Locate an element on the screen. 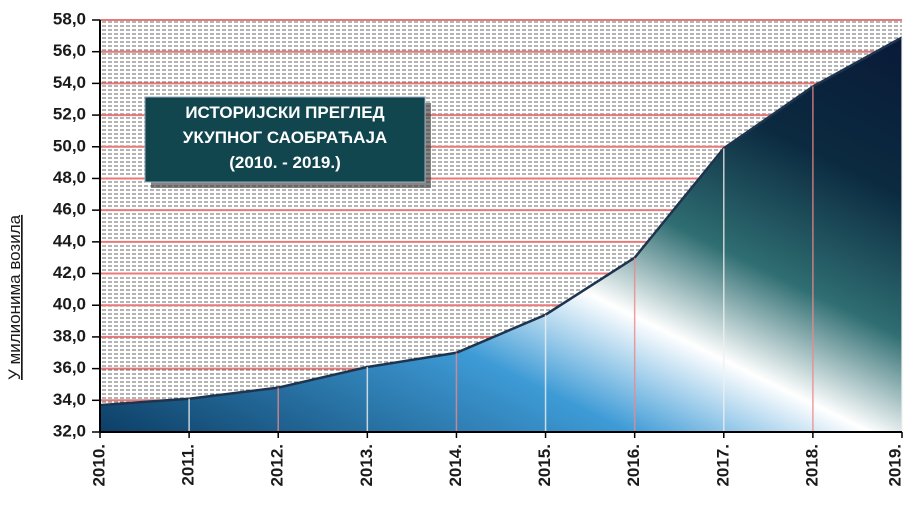  y-tick-label: 52,0 is located at coordinates (69, 114).